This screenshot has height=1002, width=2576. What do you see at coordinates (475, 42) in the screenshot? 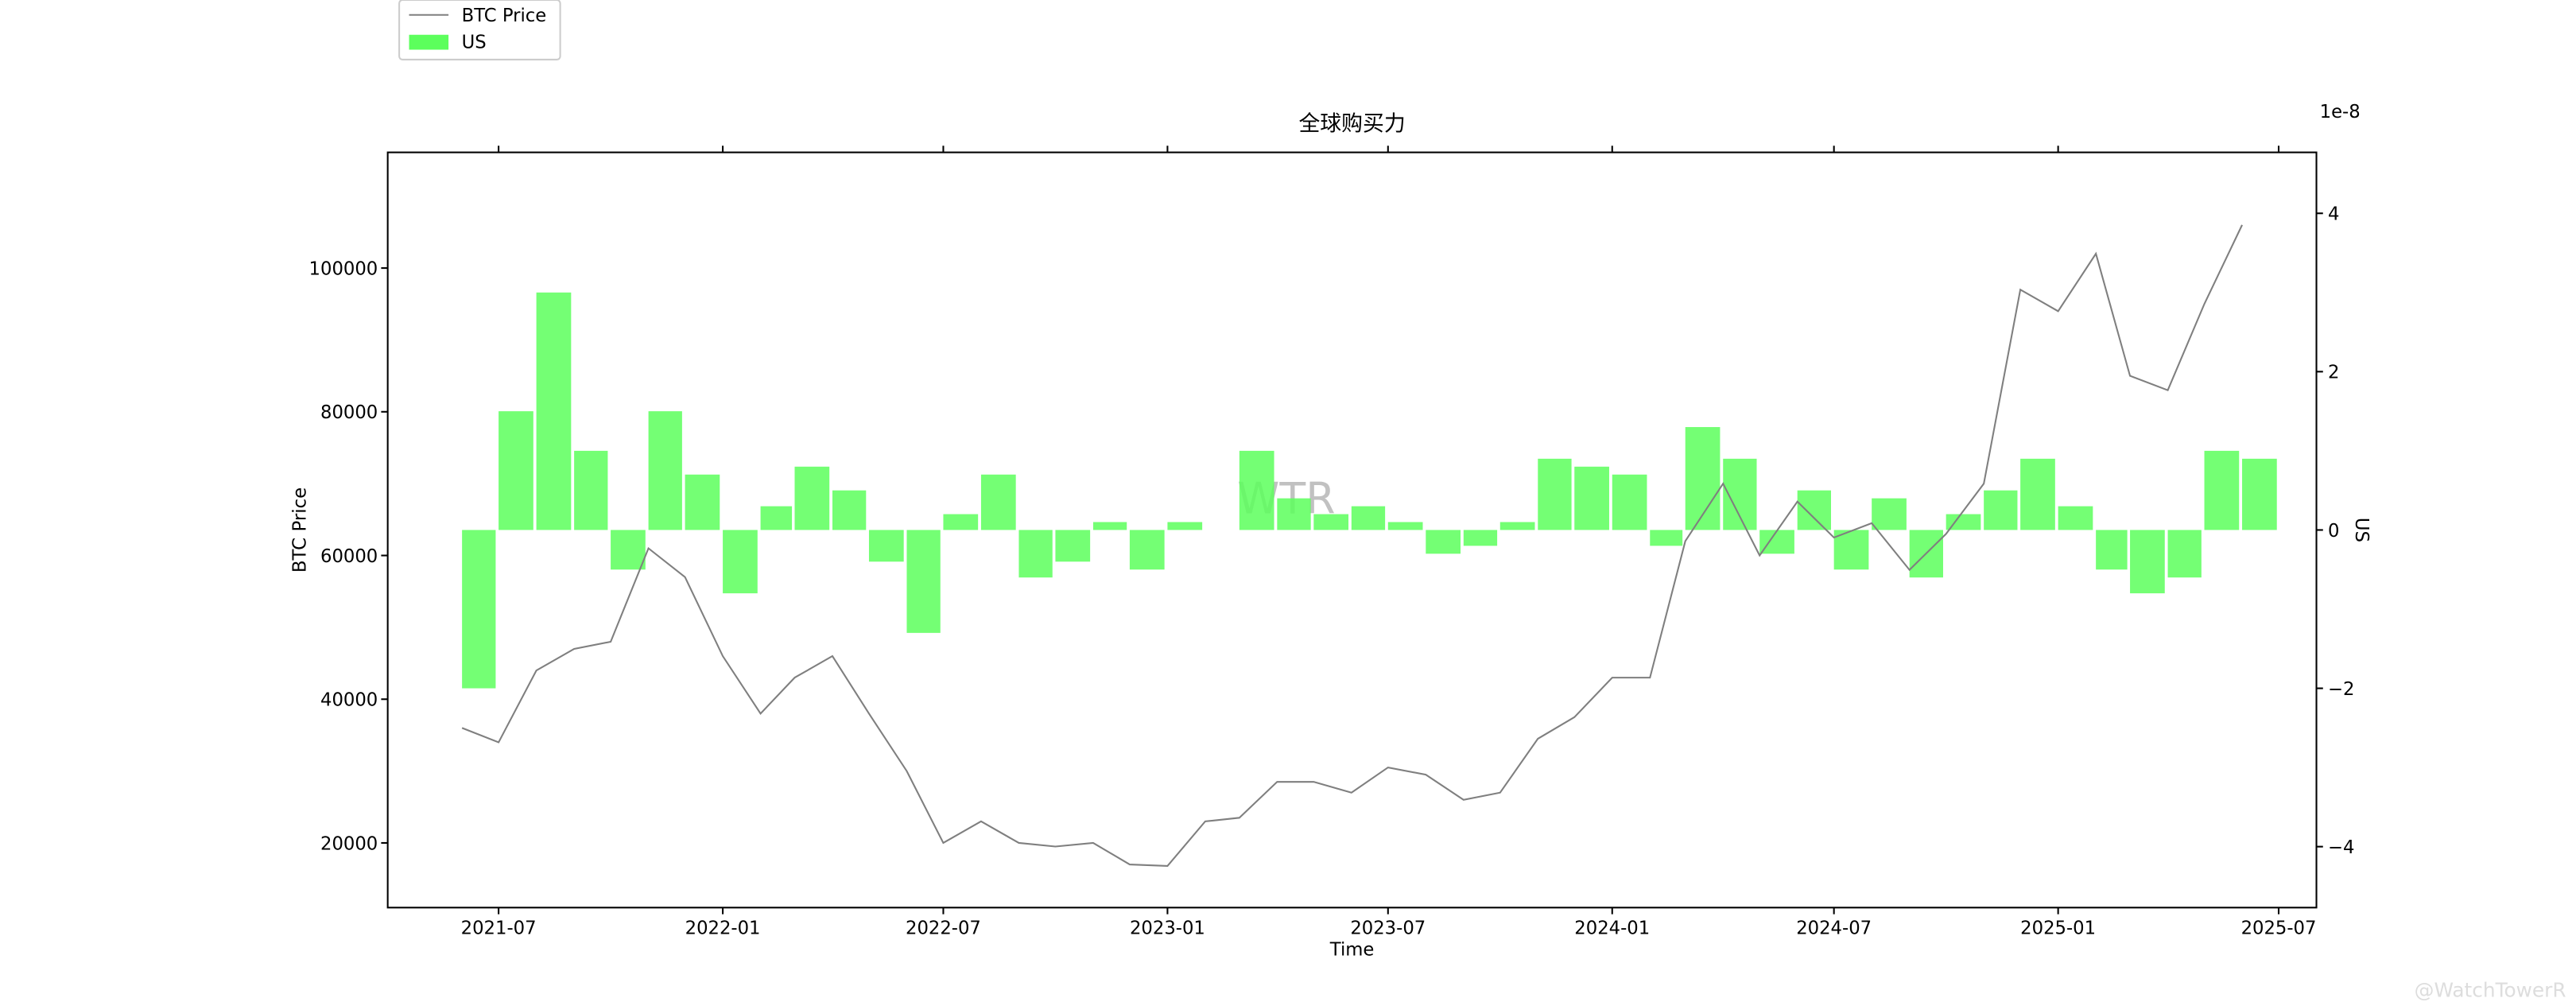
I see `legend-label: US` at bounding box center [475, 42].